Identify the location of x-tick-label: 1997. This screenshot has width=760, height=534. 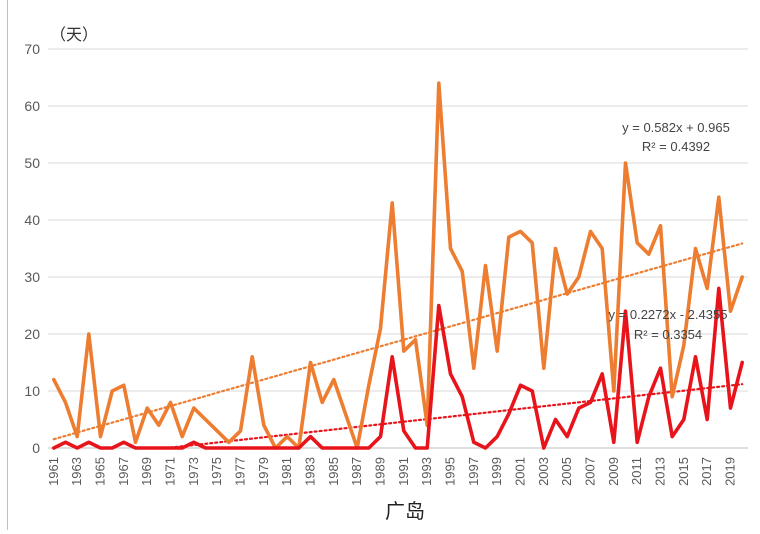
(473, 471).